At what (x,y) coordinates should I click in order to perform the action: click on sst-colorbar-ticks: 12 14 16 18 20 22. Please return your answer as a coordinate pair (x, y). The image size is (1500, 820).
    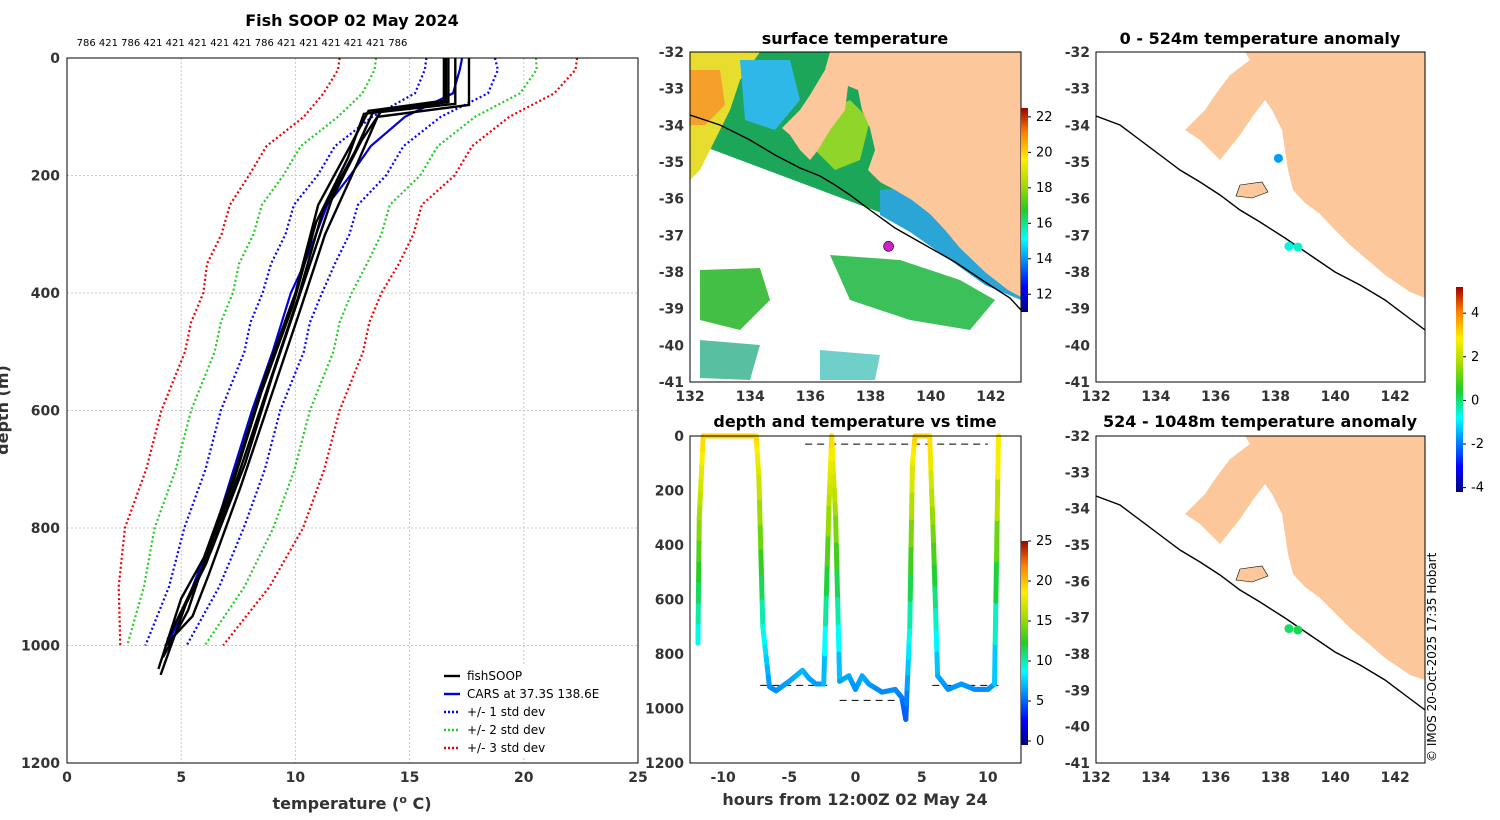
    Looking at the image, I should click on (1040, 206).